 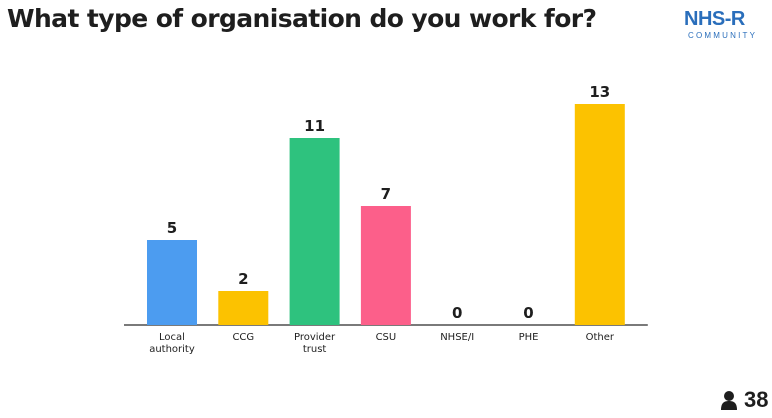 I want to click on category-label-4: NHSE/I, so click(x=457, y=337).